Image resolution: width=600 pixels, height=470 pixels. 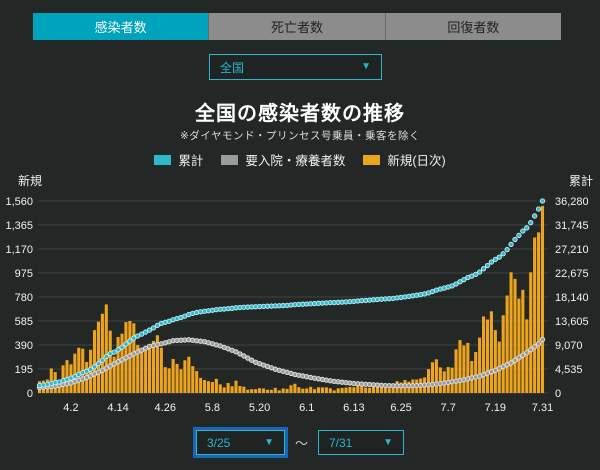 I want to click on legend-label: 要入院・療養者数, so click(x=295, y=161).